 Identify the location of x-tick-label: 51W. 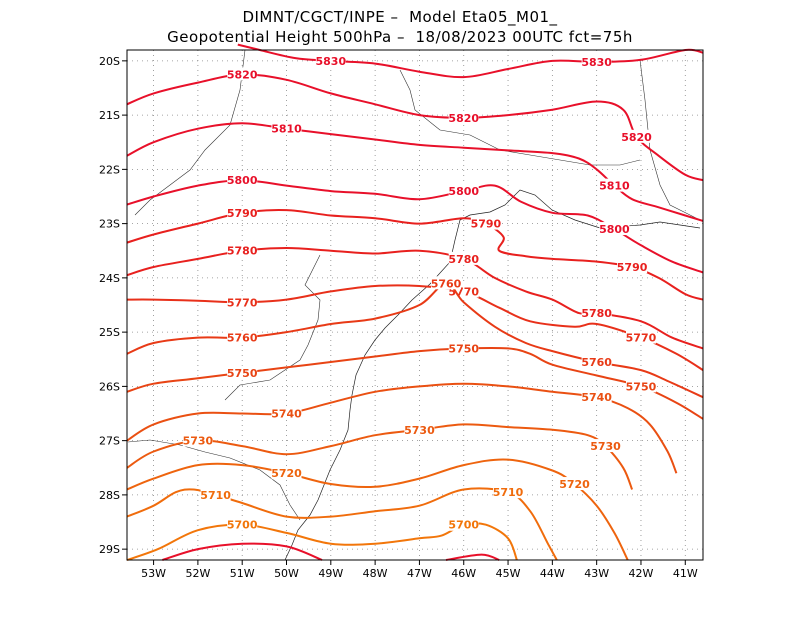
(242, 573).